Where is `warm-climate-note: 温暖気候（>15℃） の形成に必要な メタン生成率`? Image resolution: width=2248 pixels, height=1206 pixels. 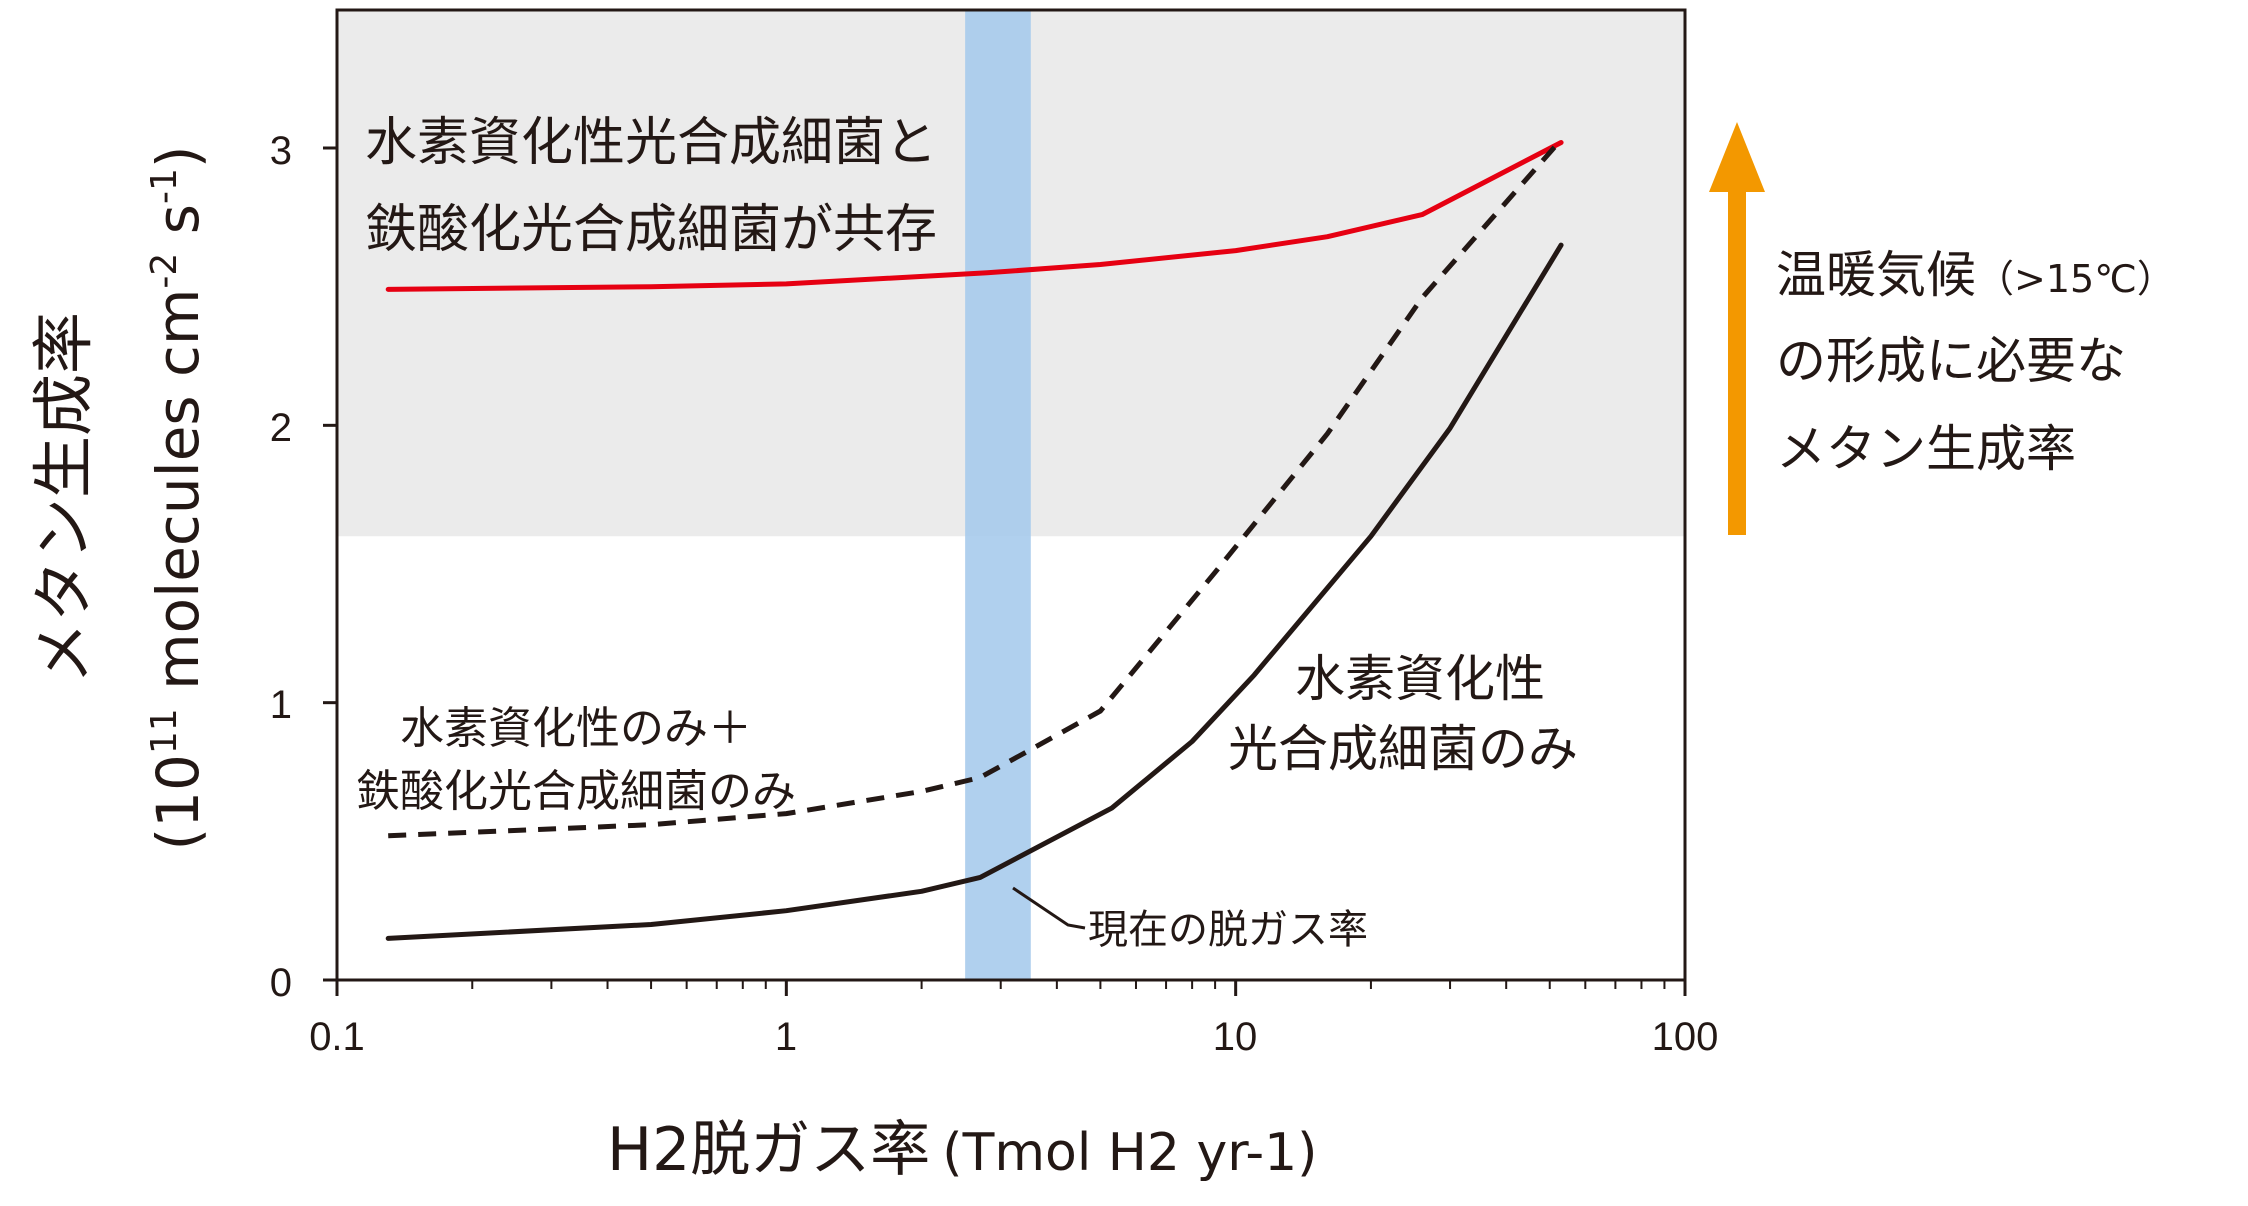
warm-climate-note: 温暖気候（>15℃） の形成に必要な メタン生成率 is located at coordinates (1975, 362).